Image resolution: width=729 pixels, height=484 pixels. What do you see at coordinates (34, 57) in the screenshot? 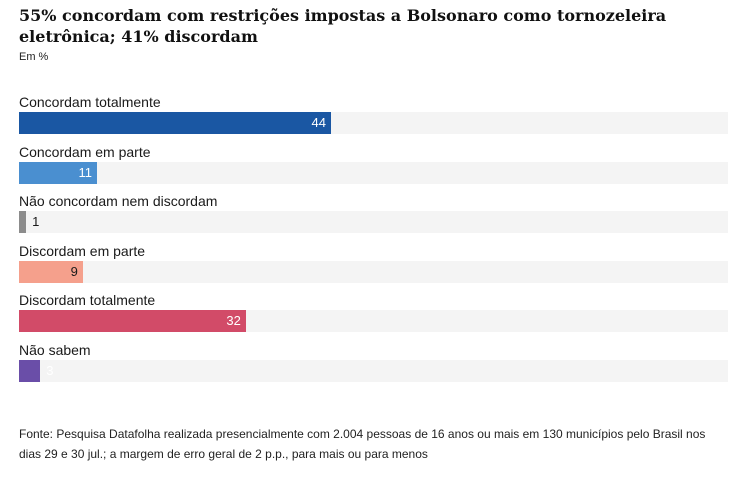
I see `chart-unit: Em %` at bounding box center [34, 57].